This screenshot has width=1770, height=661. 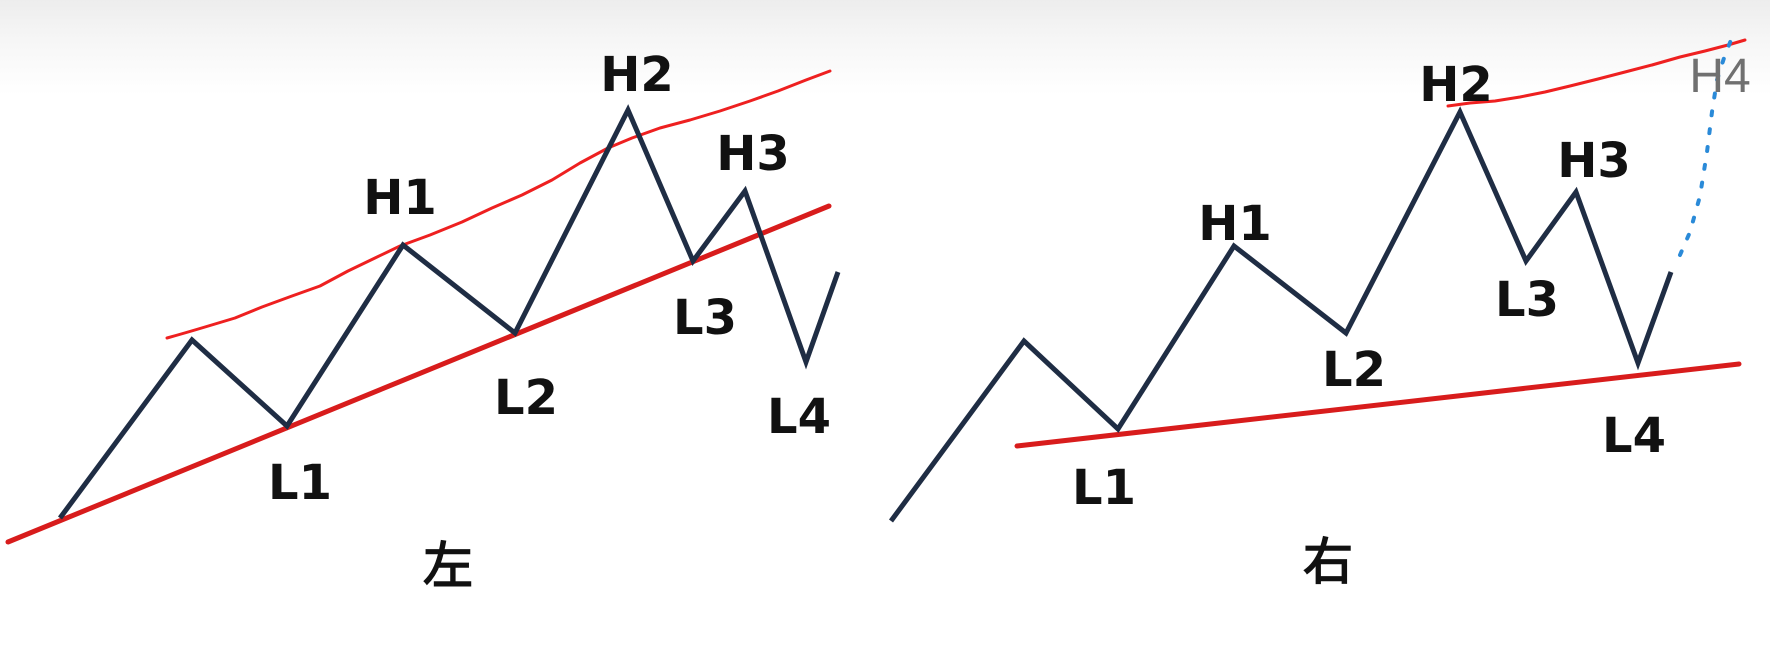 What do you see at coordinates (705, 318) in the screenshot?
I see `left-label-l3: L3` at bounding box center [705, 318].